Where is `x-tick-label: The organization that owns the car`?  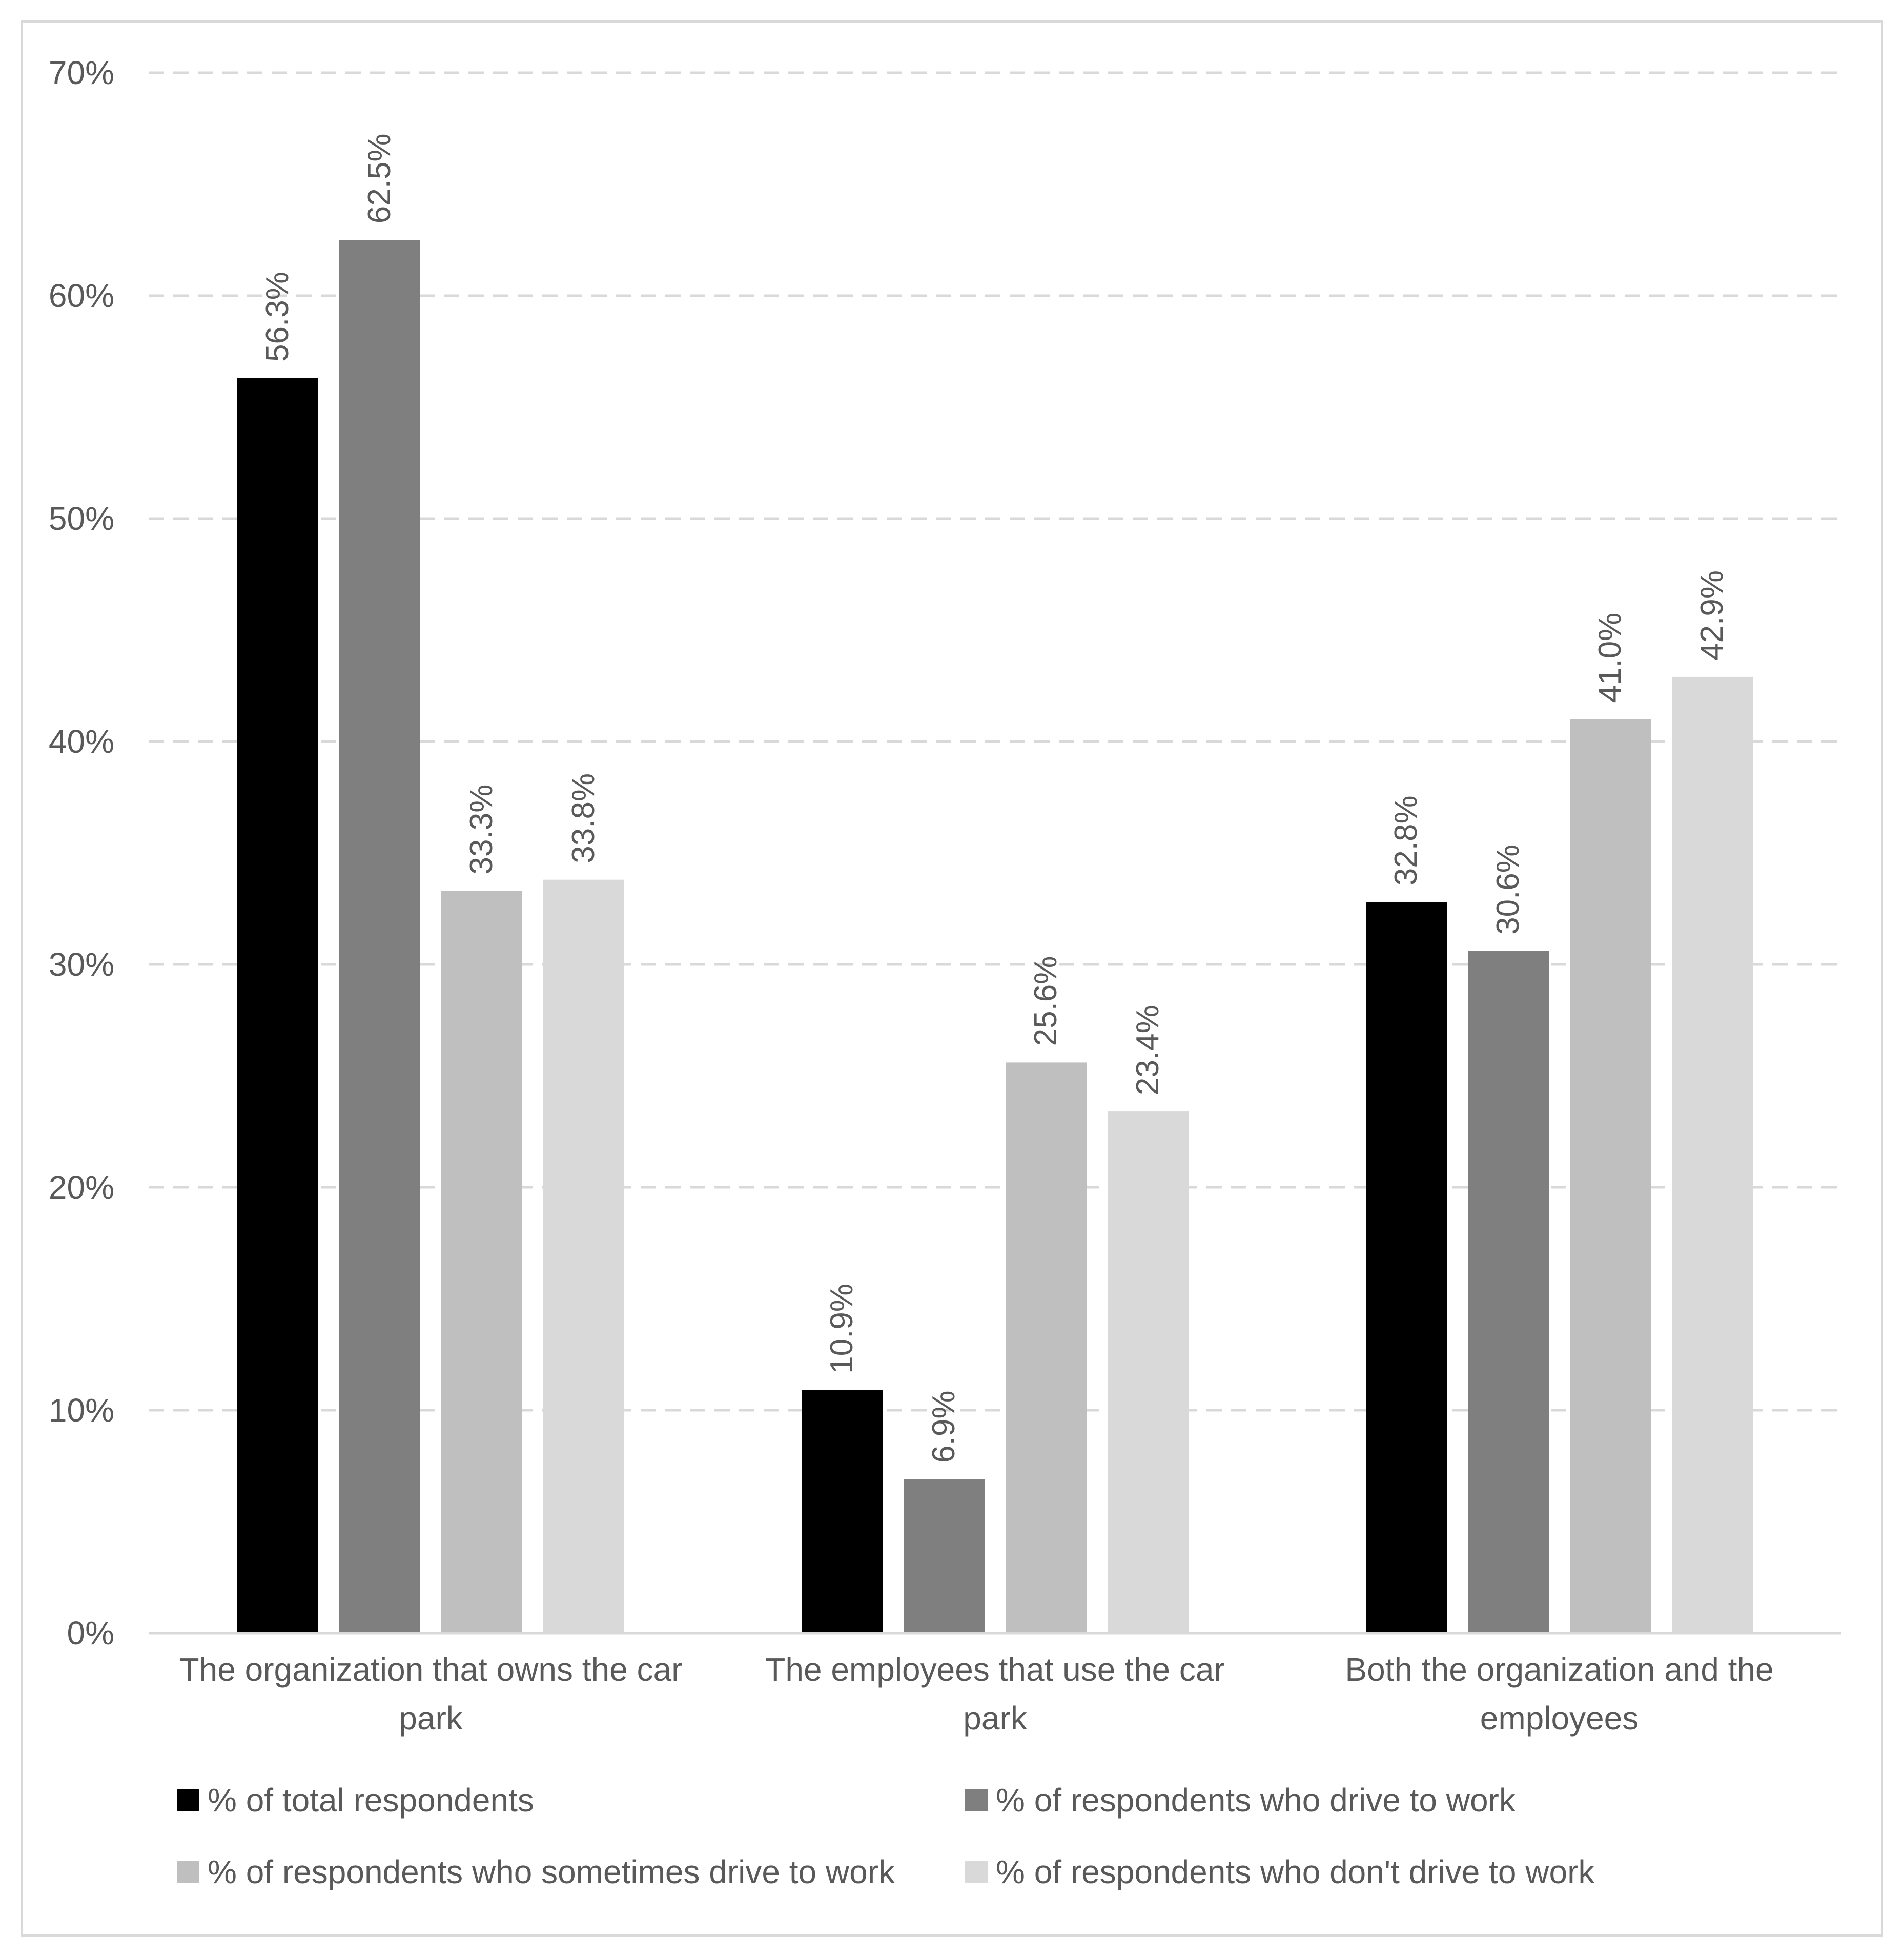 x-tick-label: The organization that owns the car is located at coordinates (431, 1669).